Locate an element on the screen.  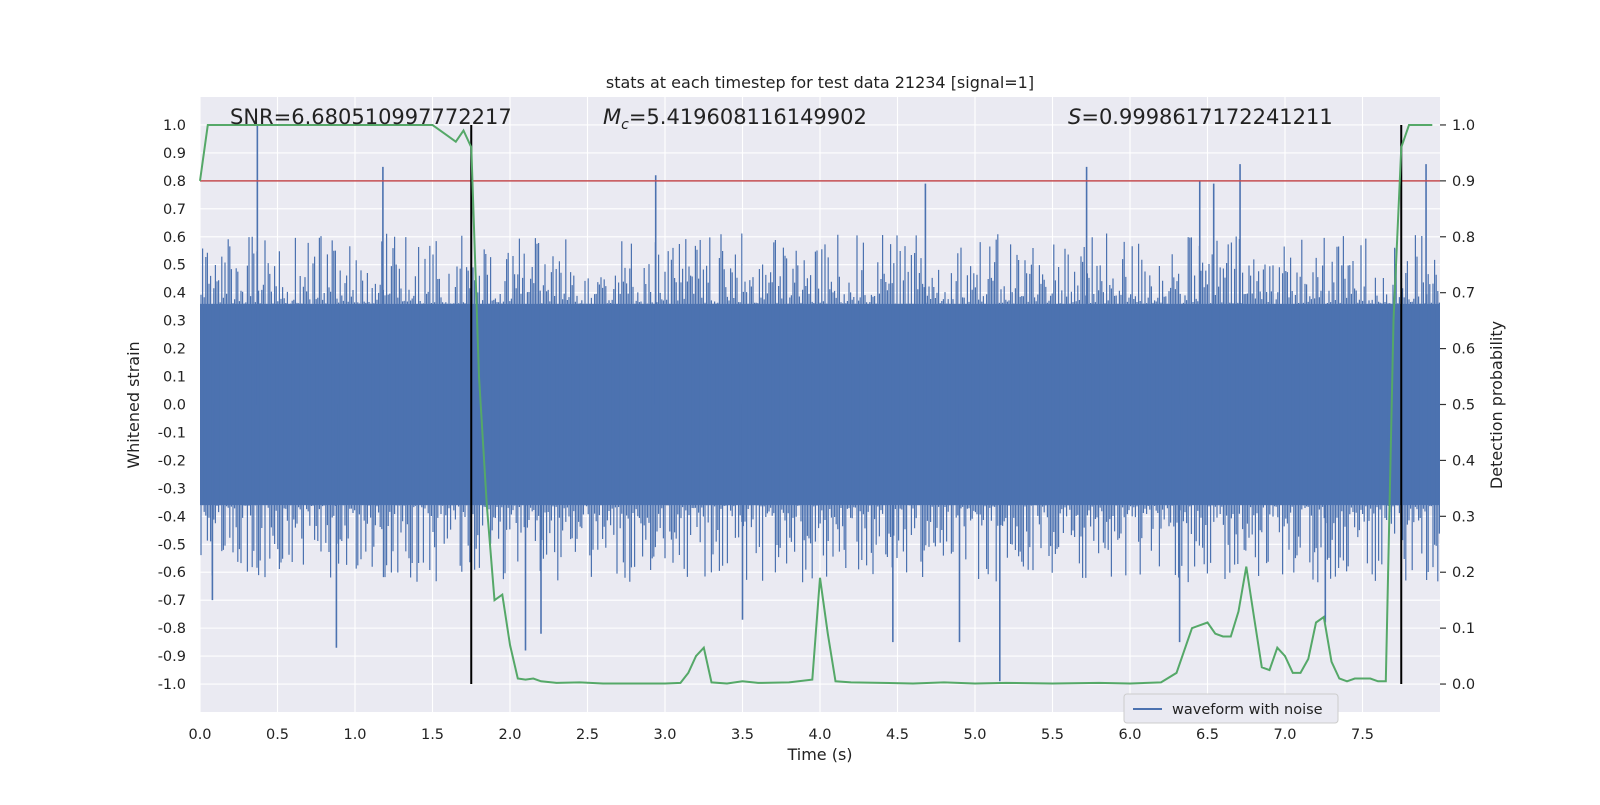
y2-tick-label: 0.2 is located at coordinates (1463, 573).